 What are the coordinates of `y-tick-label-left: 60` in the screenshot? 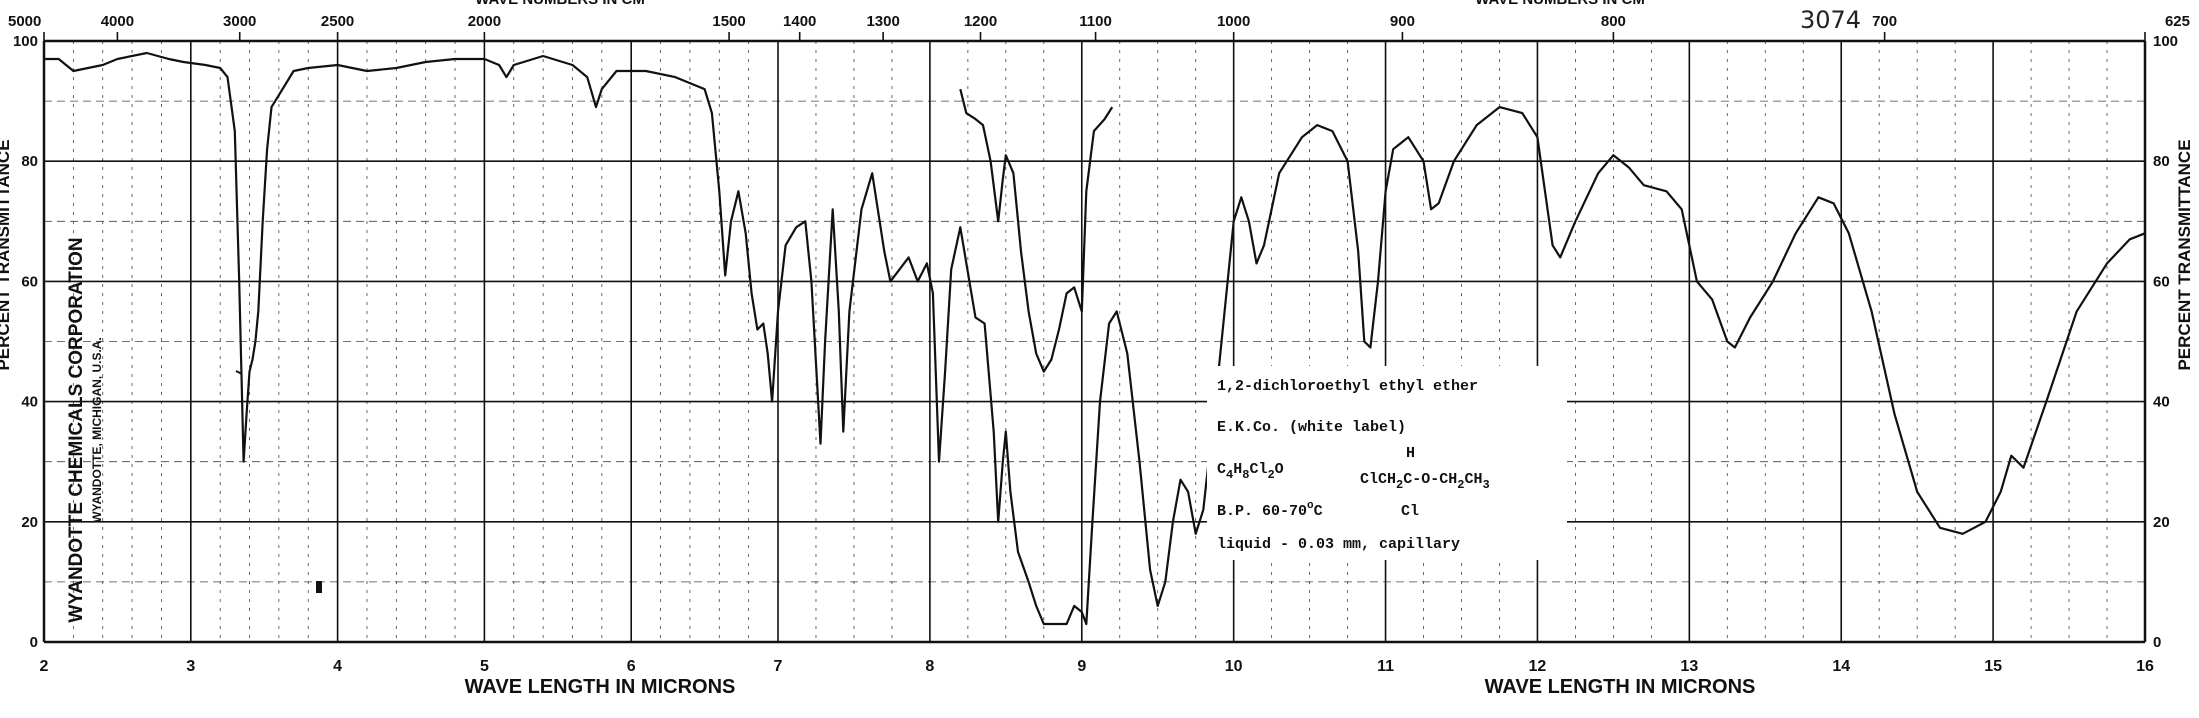 It's located at (29, 281).